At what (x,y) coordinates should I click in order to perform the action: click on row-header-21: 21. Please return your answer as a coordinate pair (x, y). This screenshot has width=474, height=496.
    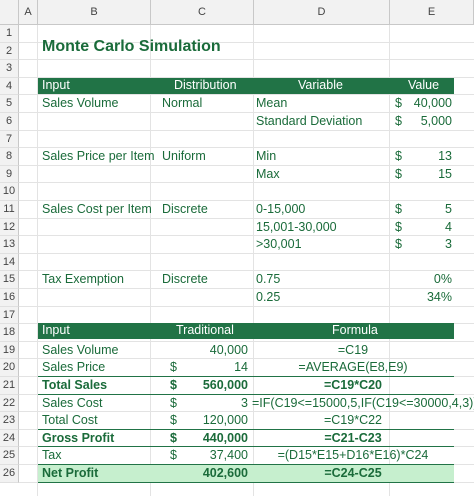
    Looking at the image, I should click on (9, 386).